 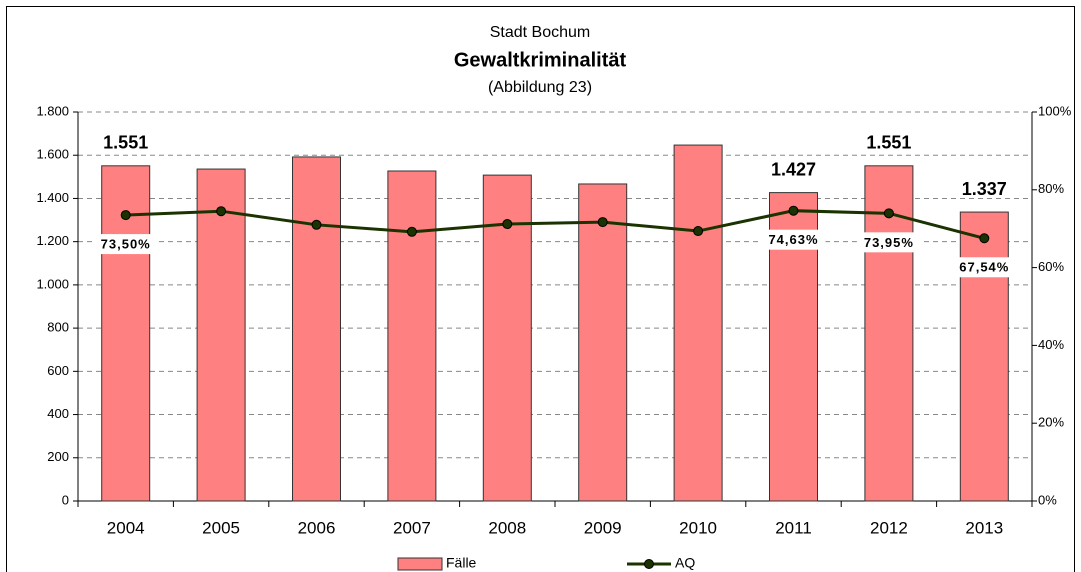 What do you see at coordinates (58, 327) in the screenshot?
I see `y-tick-label: 800` at bounding box center [58, 327].